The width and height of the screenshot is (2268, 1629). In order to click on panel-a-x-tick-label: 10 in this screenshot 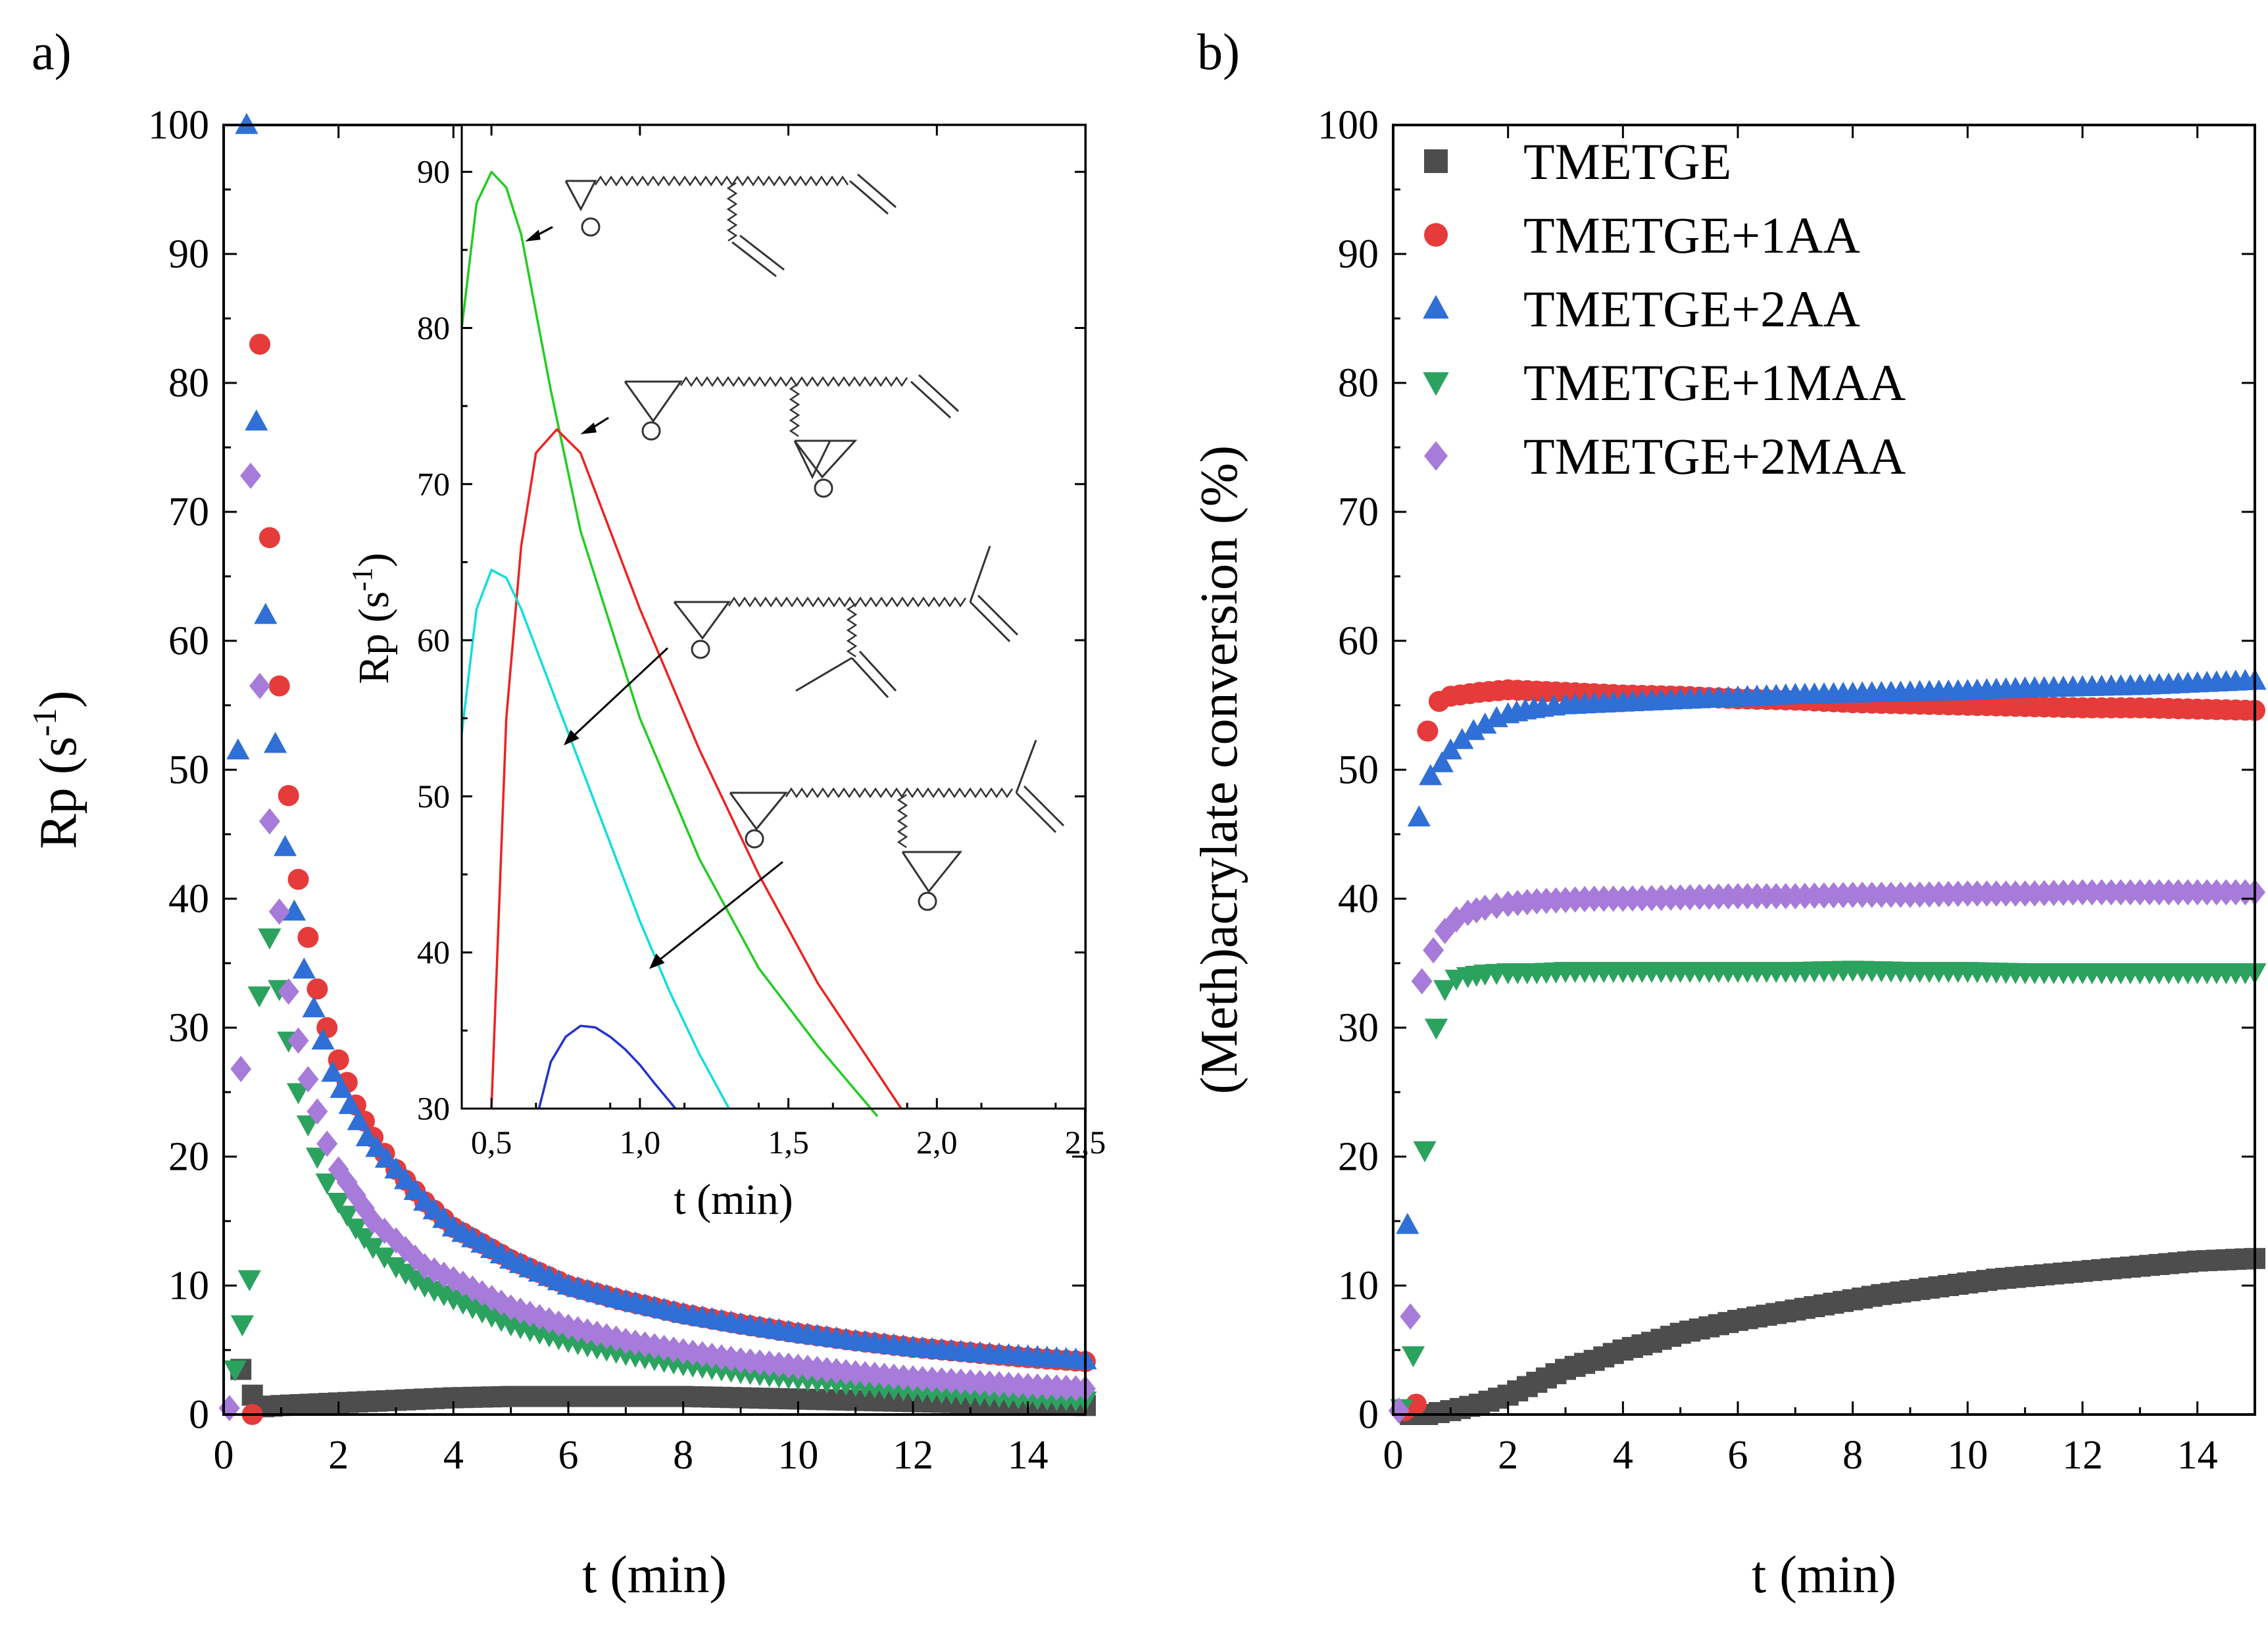, I will do `click(798, 1455)`.